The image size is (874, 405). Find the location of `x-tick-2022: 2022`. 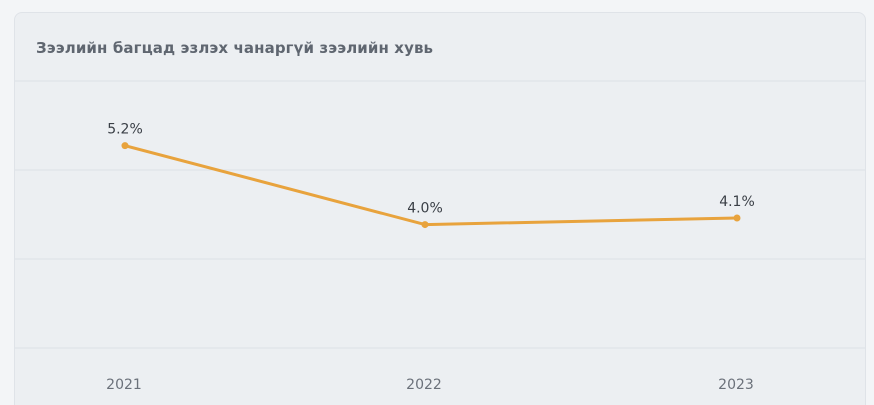

x-tick-2022: 2022 is located at coordinates (424, 385).